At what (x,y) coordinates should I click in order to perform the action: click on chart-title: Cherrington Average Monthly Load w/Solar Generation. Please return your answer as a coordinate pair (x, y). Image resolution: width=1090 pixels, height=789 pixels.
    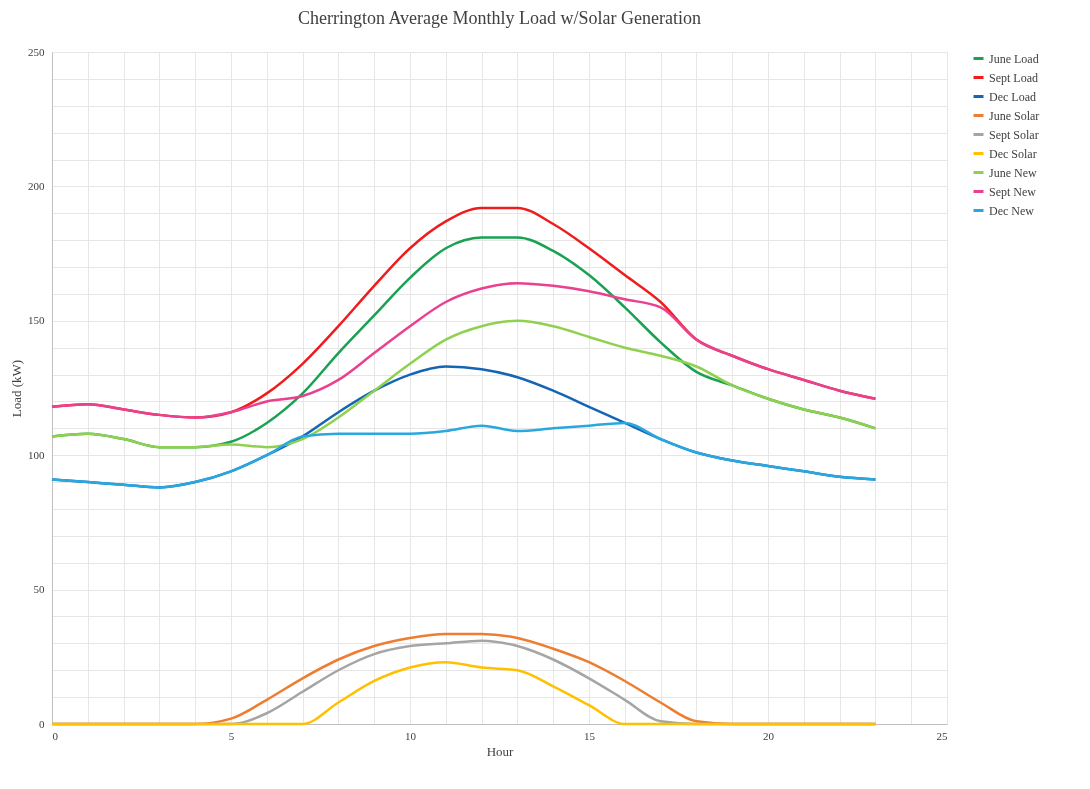
    Looking at the image, I should click on (499, 18).